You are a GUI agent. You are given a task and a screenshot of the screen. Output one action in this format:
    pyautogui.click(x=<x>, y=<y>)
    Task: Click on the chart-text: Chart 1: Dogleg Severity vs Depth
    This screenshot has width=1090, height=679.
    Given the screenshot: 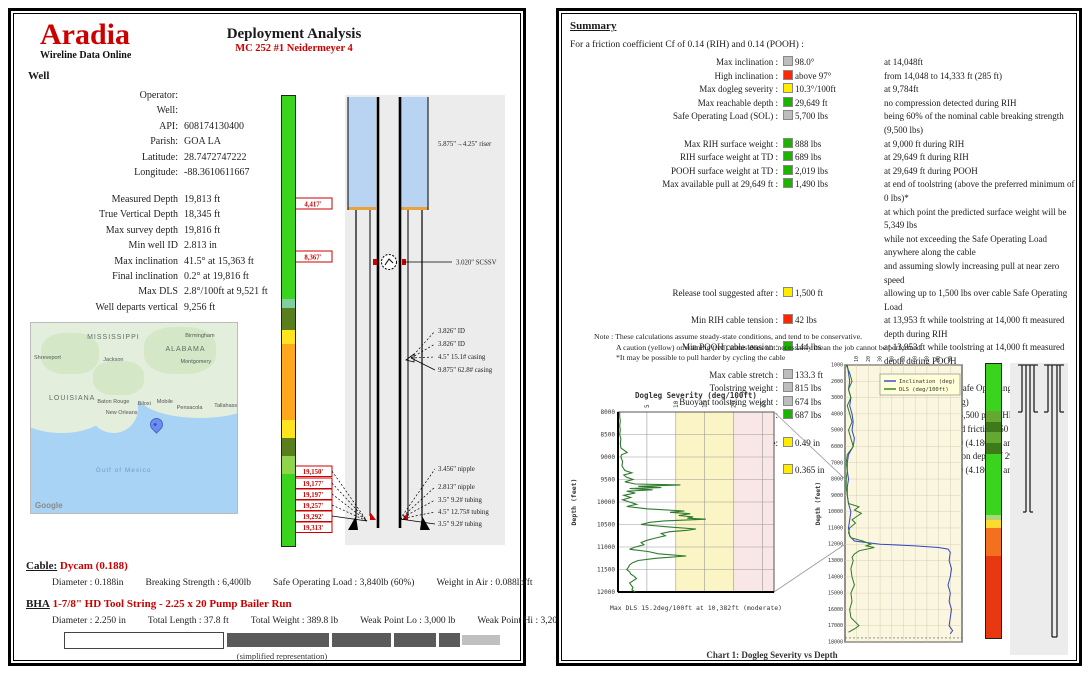 What is the action you would take?
    pyautogui.click(x=771, y=655)
    